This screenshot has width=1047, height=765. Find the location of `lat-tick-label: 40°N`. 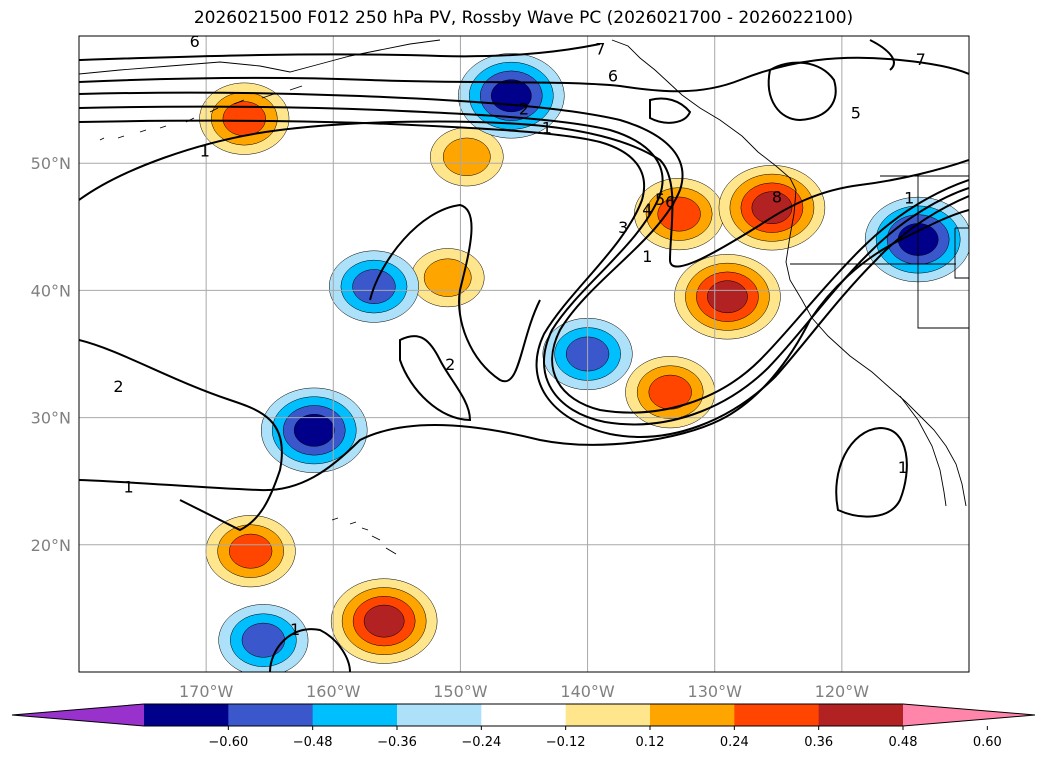

lat-tick-label: 40°N is located at coordinates (51, 290).